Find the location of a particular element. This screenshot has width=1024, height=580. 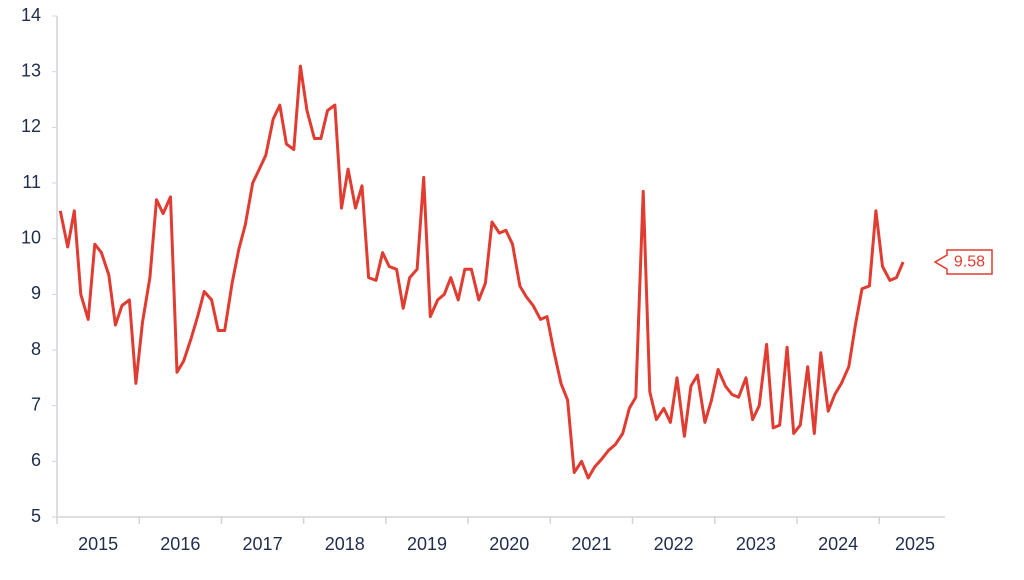

y-tick-label: 5 is located at coordinates (36, 516).